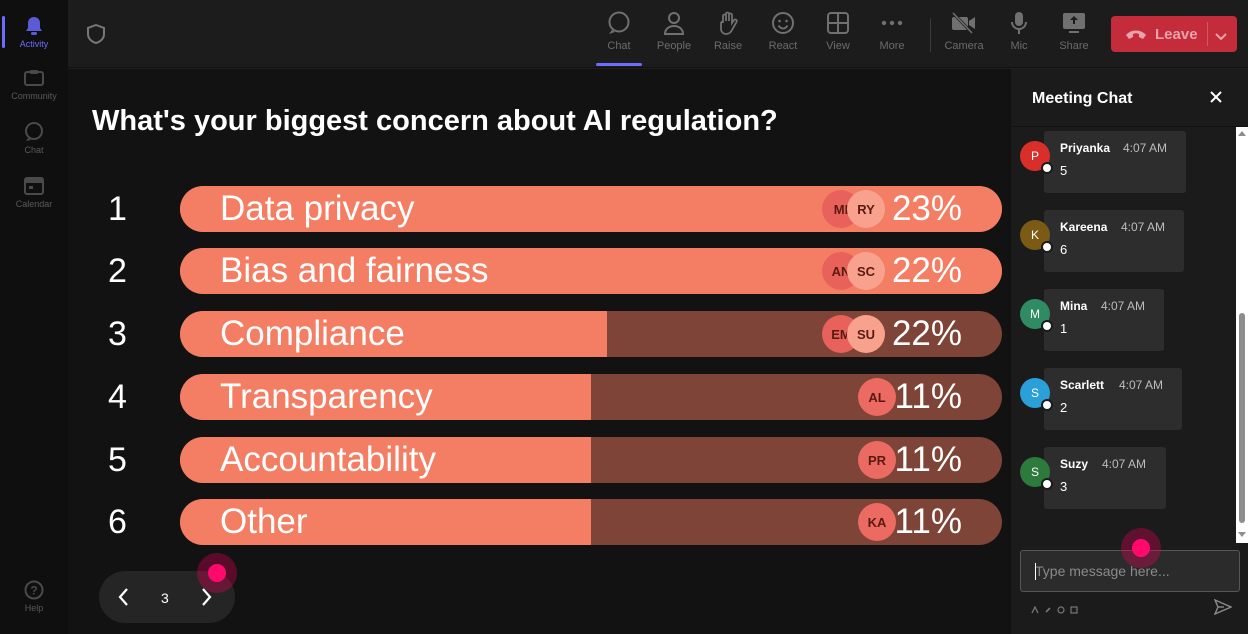  What do you see at coordinates (1064, 328) in the screenshot?
I see `message-text: 1` at bounding box center [1064, 328].